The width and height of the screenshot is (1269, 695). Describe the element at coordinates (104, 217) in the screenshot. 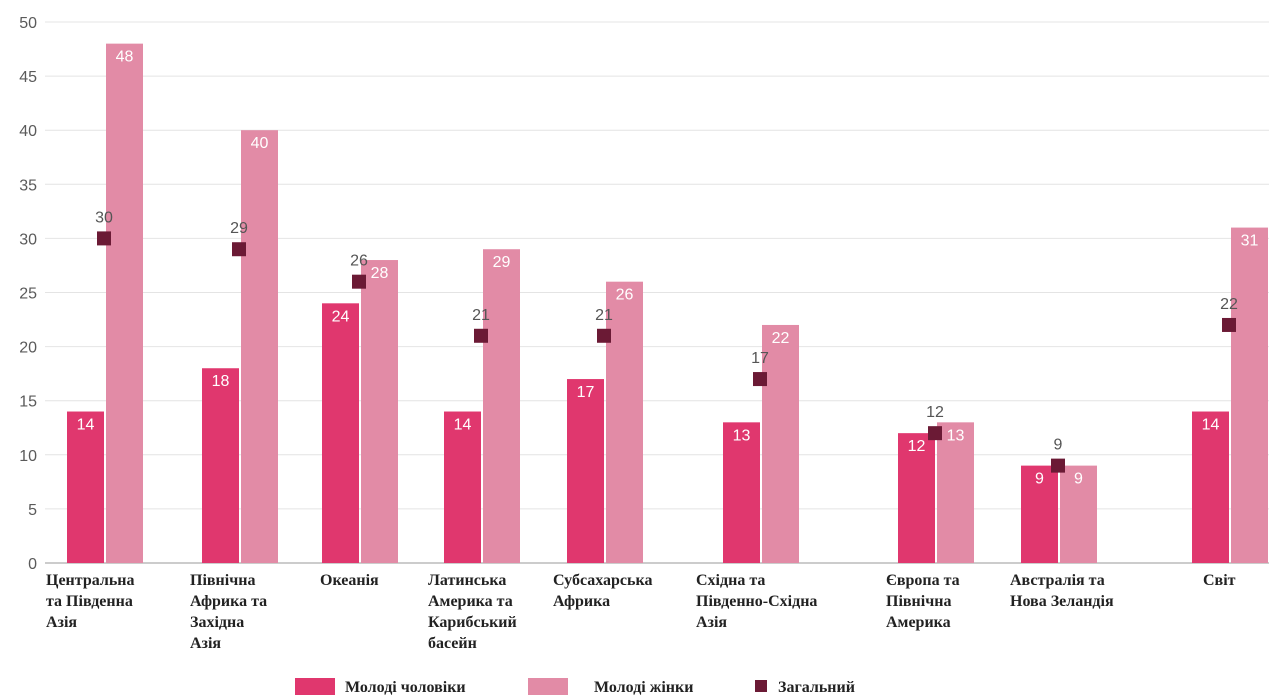

I see `total-marker-label: 30` at that location.